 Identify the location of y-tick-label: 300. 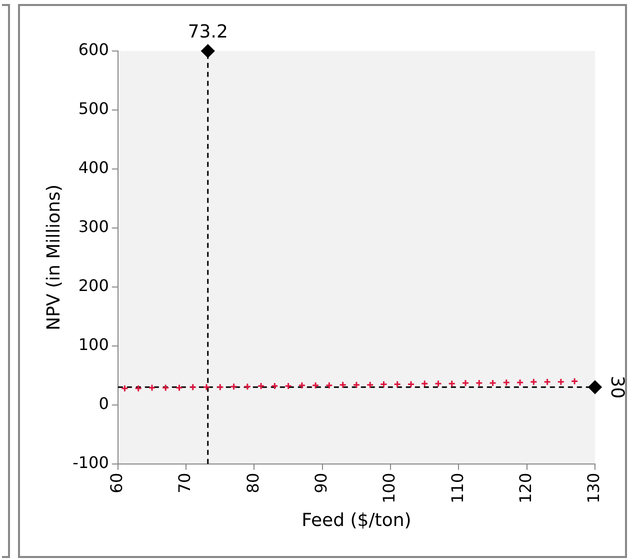
(93, 226).